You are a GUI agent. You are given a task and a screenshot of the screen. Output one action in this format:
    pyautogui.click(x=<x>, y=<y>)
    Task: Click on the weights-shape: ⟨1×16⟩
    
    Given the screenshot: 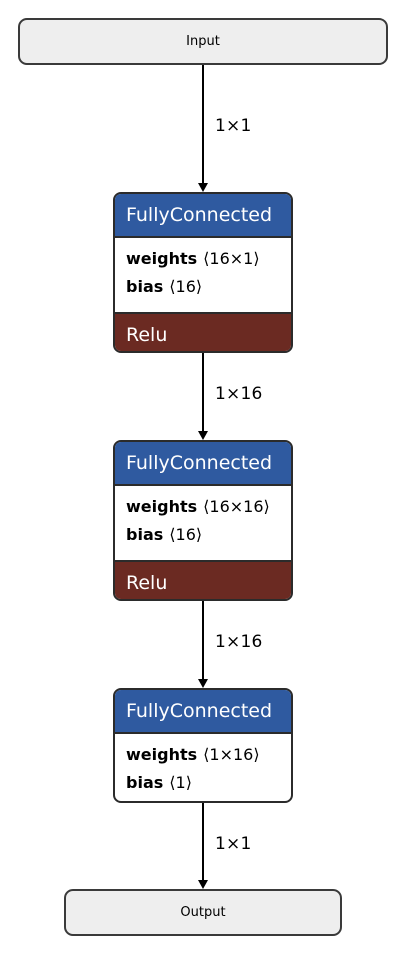 What is the action you would take?
    pyautogui.click(x=231, y=754)
    